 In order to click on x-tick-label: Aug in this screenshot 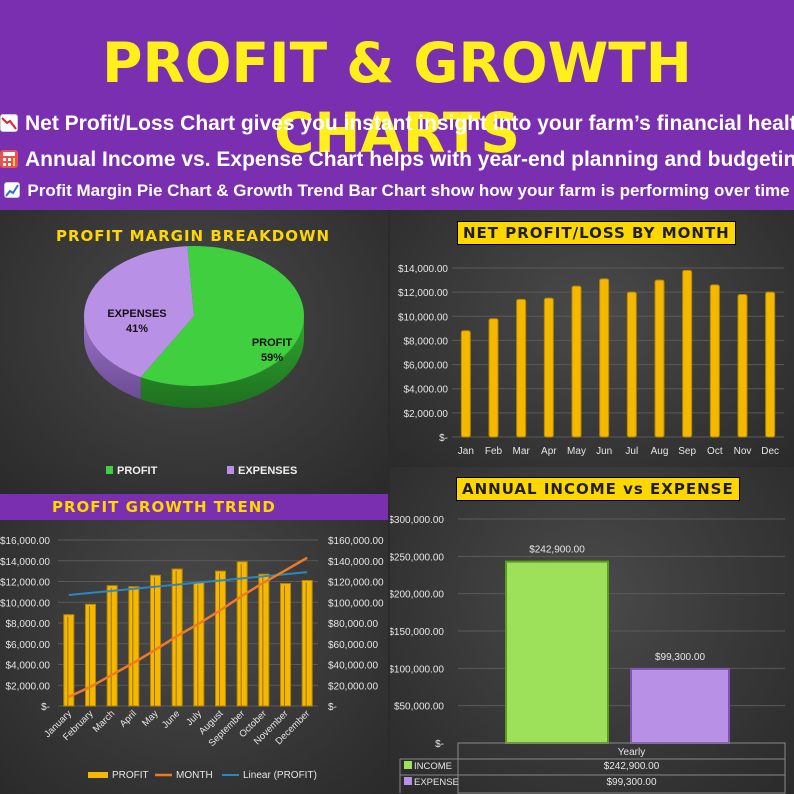, I will do `click(660, 451)`.